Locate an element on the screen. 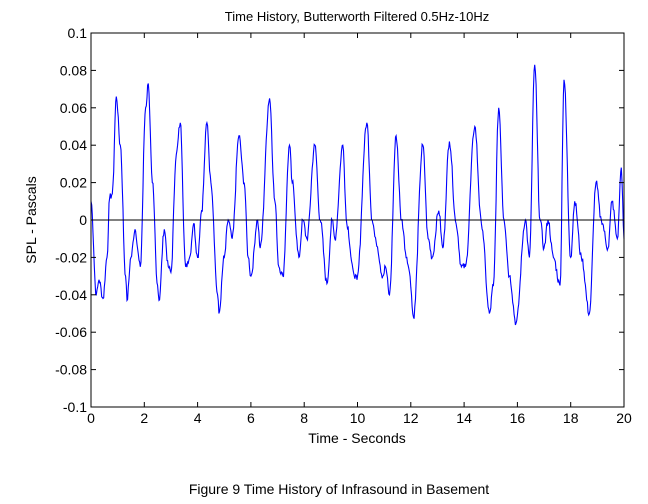 This screenshot has width=648, height=504. x-tick-label: 18 is located at coordinates (571, 418).